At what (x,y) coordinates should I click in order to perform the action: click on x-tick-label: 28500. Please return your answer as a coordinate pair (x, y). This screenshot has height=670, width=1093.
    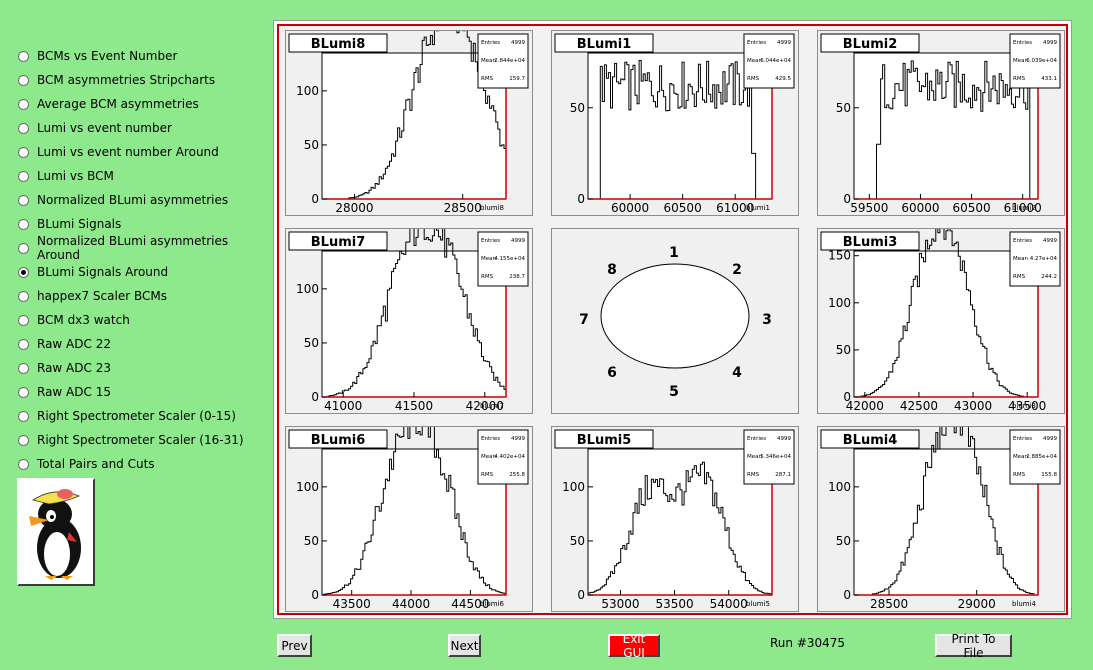
    Looking at the image, I should click on (889, 604).